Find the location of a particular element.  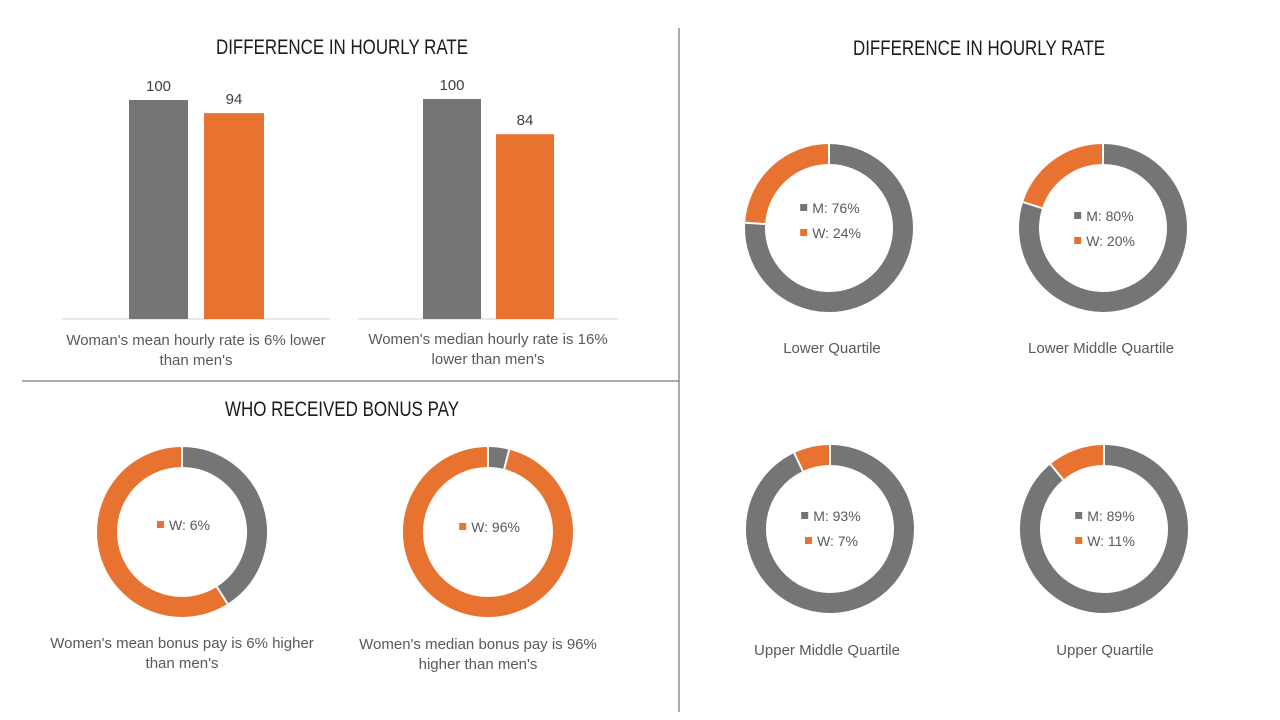

donut-caption: Women's mean bonus pay is 6% higher is located at coordinates (182, 643).